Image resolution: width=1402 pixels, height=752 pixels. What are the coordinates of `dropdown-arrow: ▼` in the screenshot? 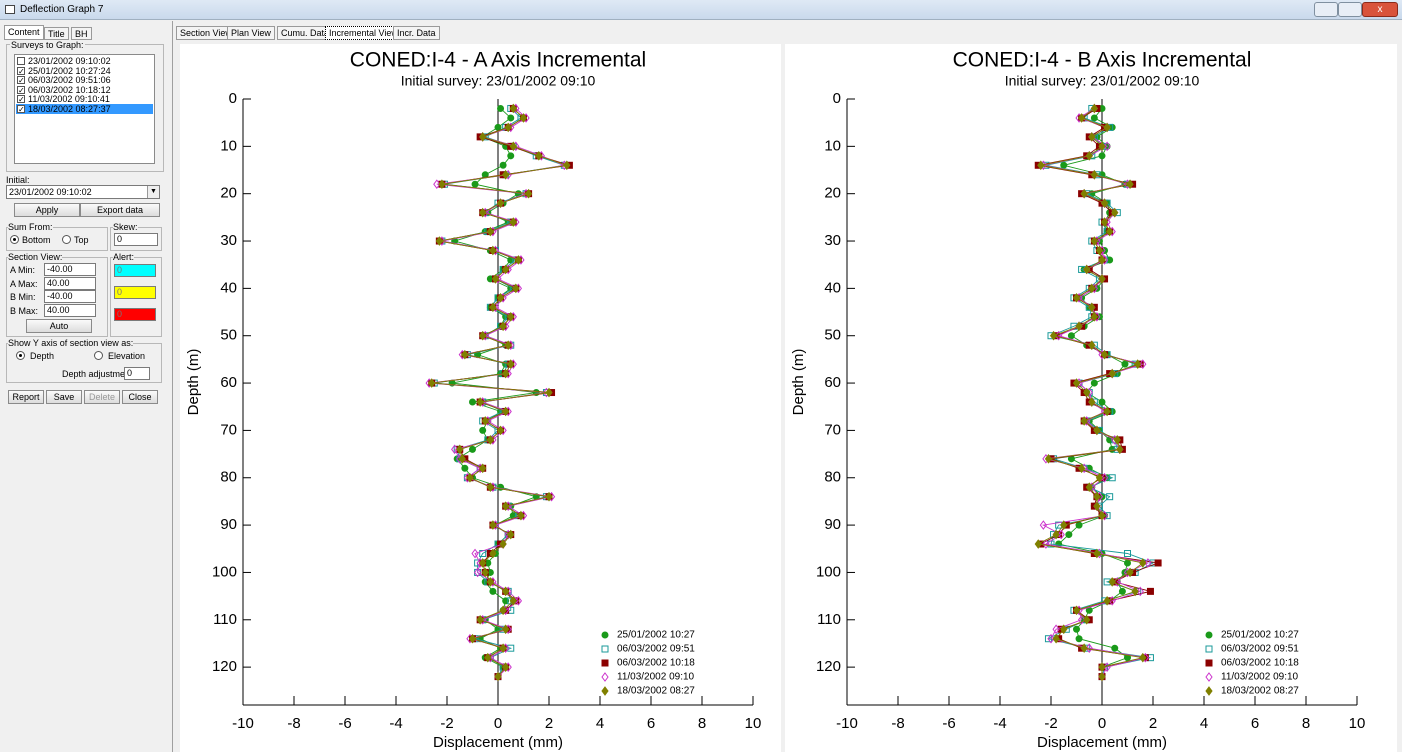 It's located at (153, 192).